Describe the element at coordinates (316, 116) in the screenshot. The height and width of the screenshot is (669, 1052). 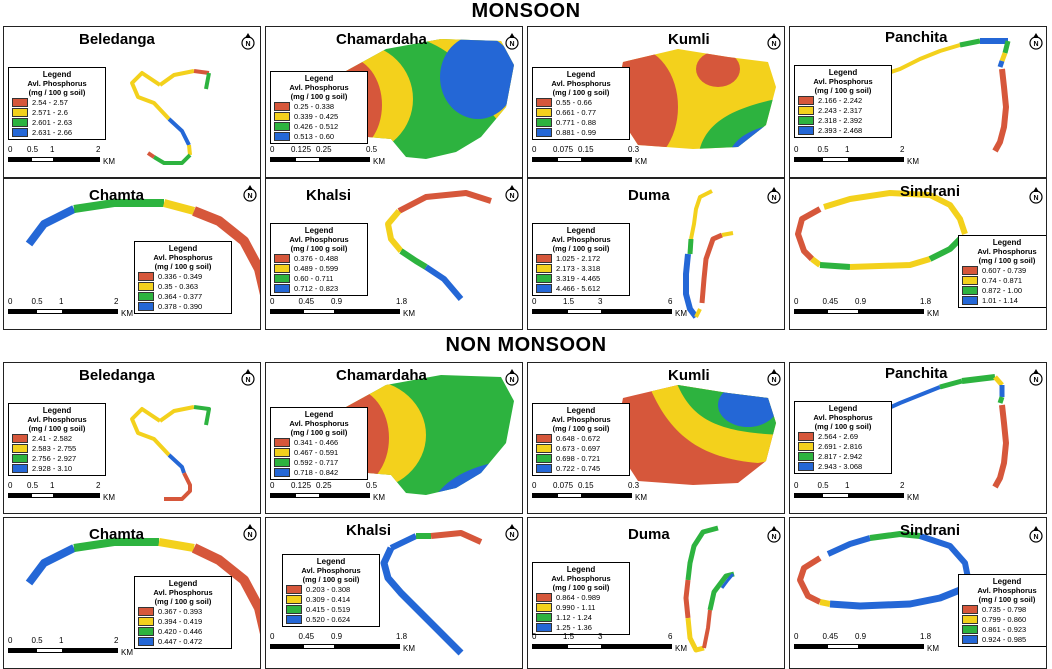
I see `legend-range: 0.339 - 0.425` at that location.